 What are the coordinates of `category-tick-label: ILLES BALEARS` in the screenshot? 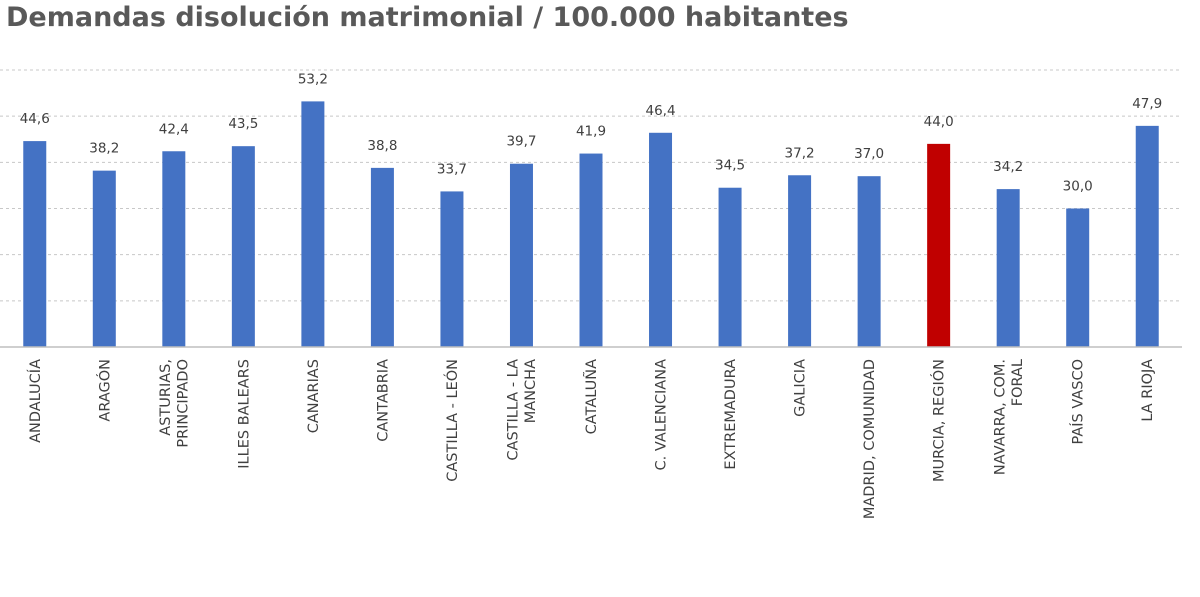 It's located at (244, 414).